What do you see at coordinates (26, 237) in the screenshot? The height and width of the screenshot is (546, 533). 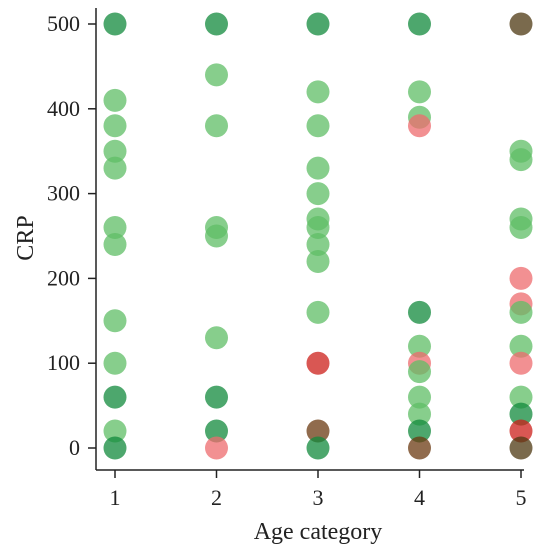 I see `y-axis-title: CRP` at bounding box center [26, 237].